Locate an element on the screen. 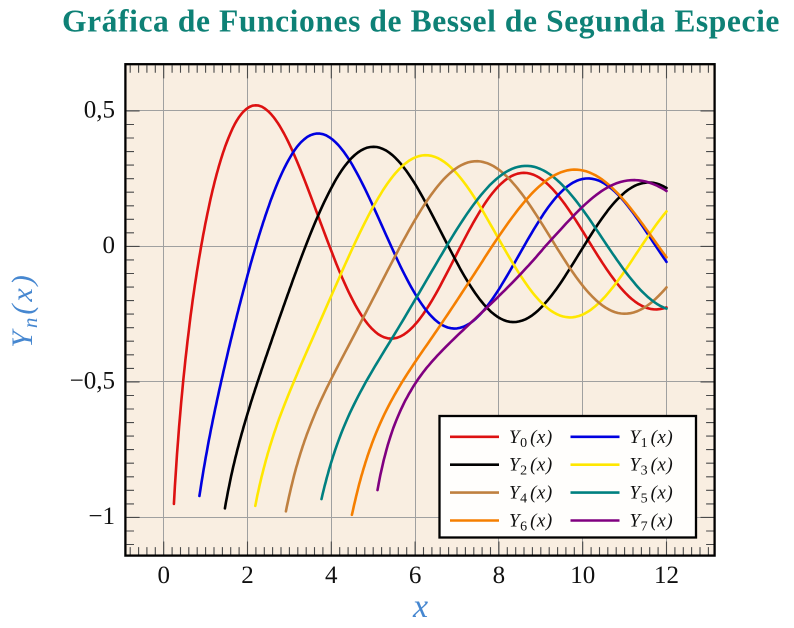 Image resolution: width=794 pixels, height=628 pixels. svg-text:Y3(x): Y3 (x) is located at coordinates (652, 467).